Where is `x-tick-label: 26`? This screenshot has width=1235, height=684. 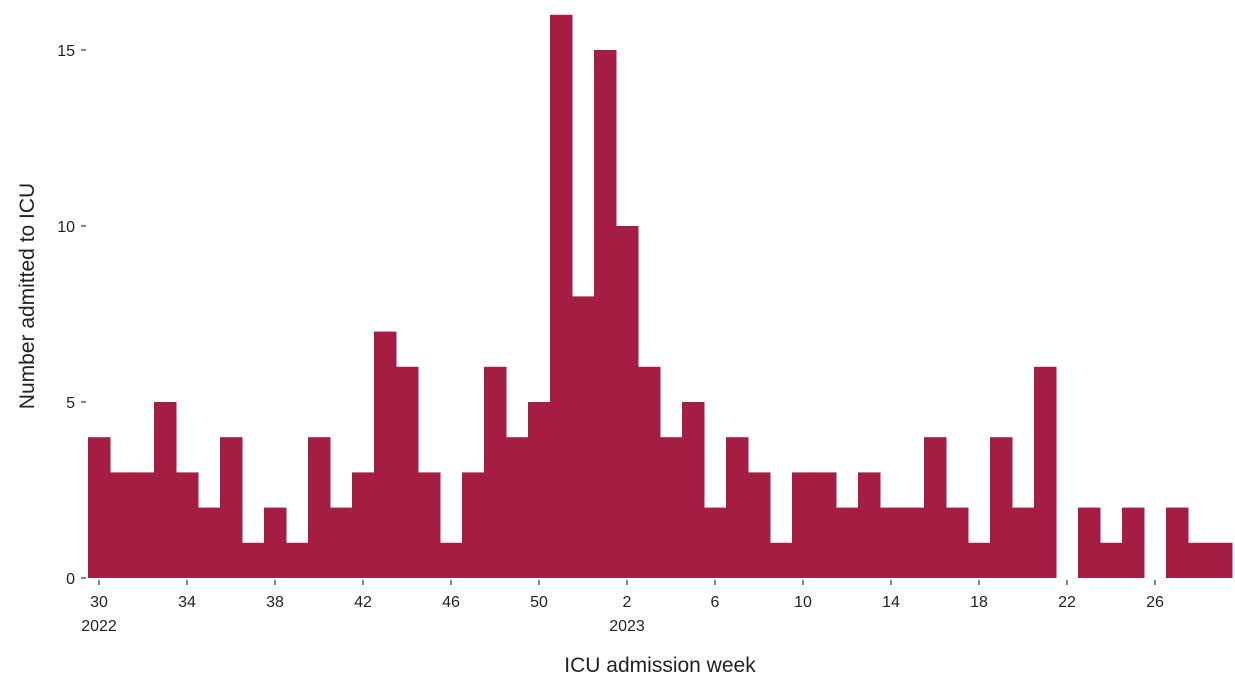 x-tick-label: 26 is located at coordinates (1155, 602).